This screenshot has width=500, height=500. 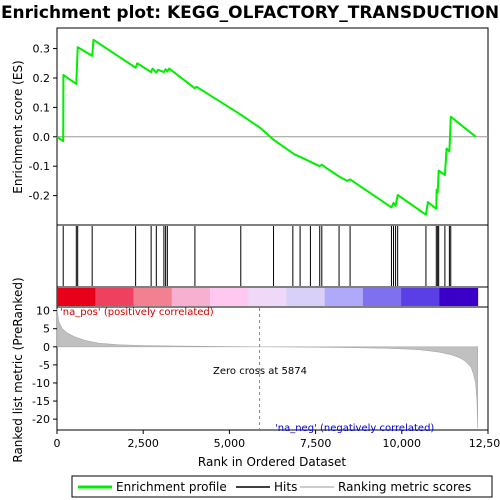 What do you see at coordinates (42, 49) in the screenshot?
I see `es-y-tick-label: 0.3` at bounding box center [42, 49].